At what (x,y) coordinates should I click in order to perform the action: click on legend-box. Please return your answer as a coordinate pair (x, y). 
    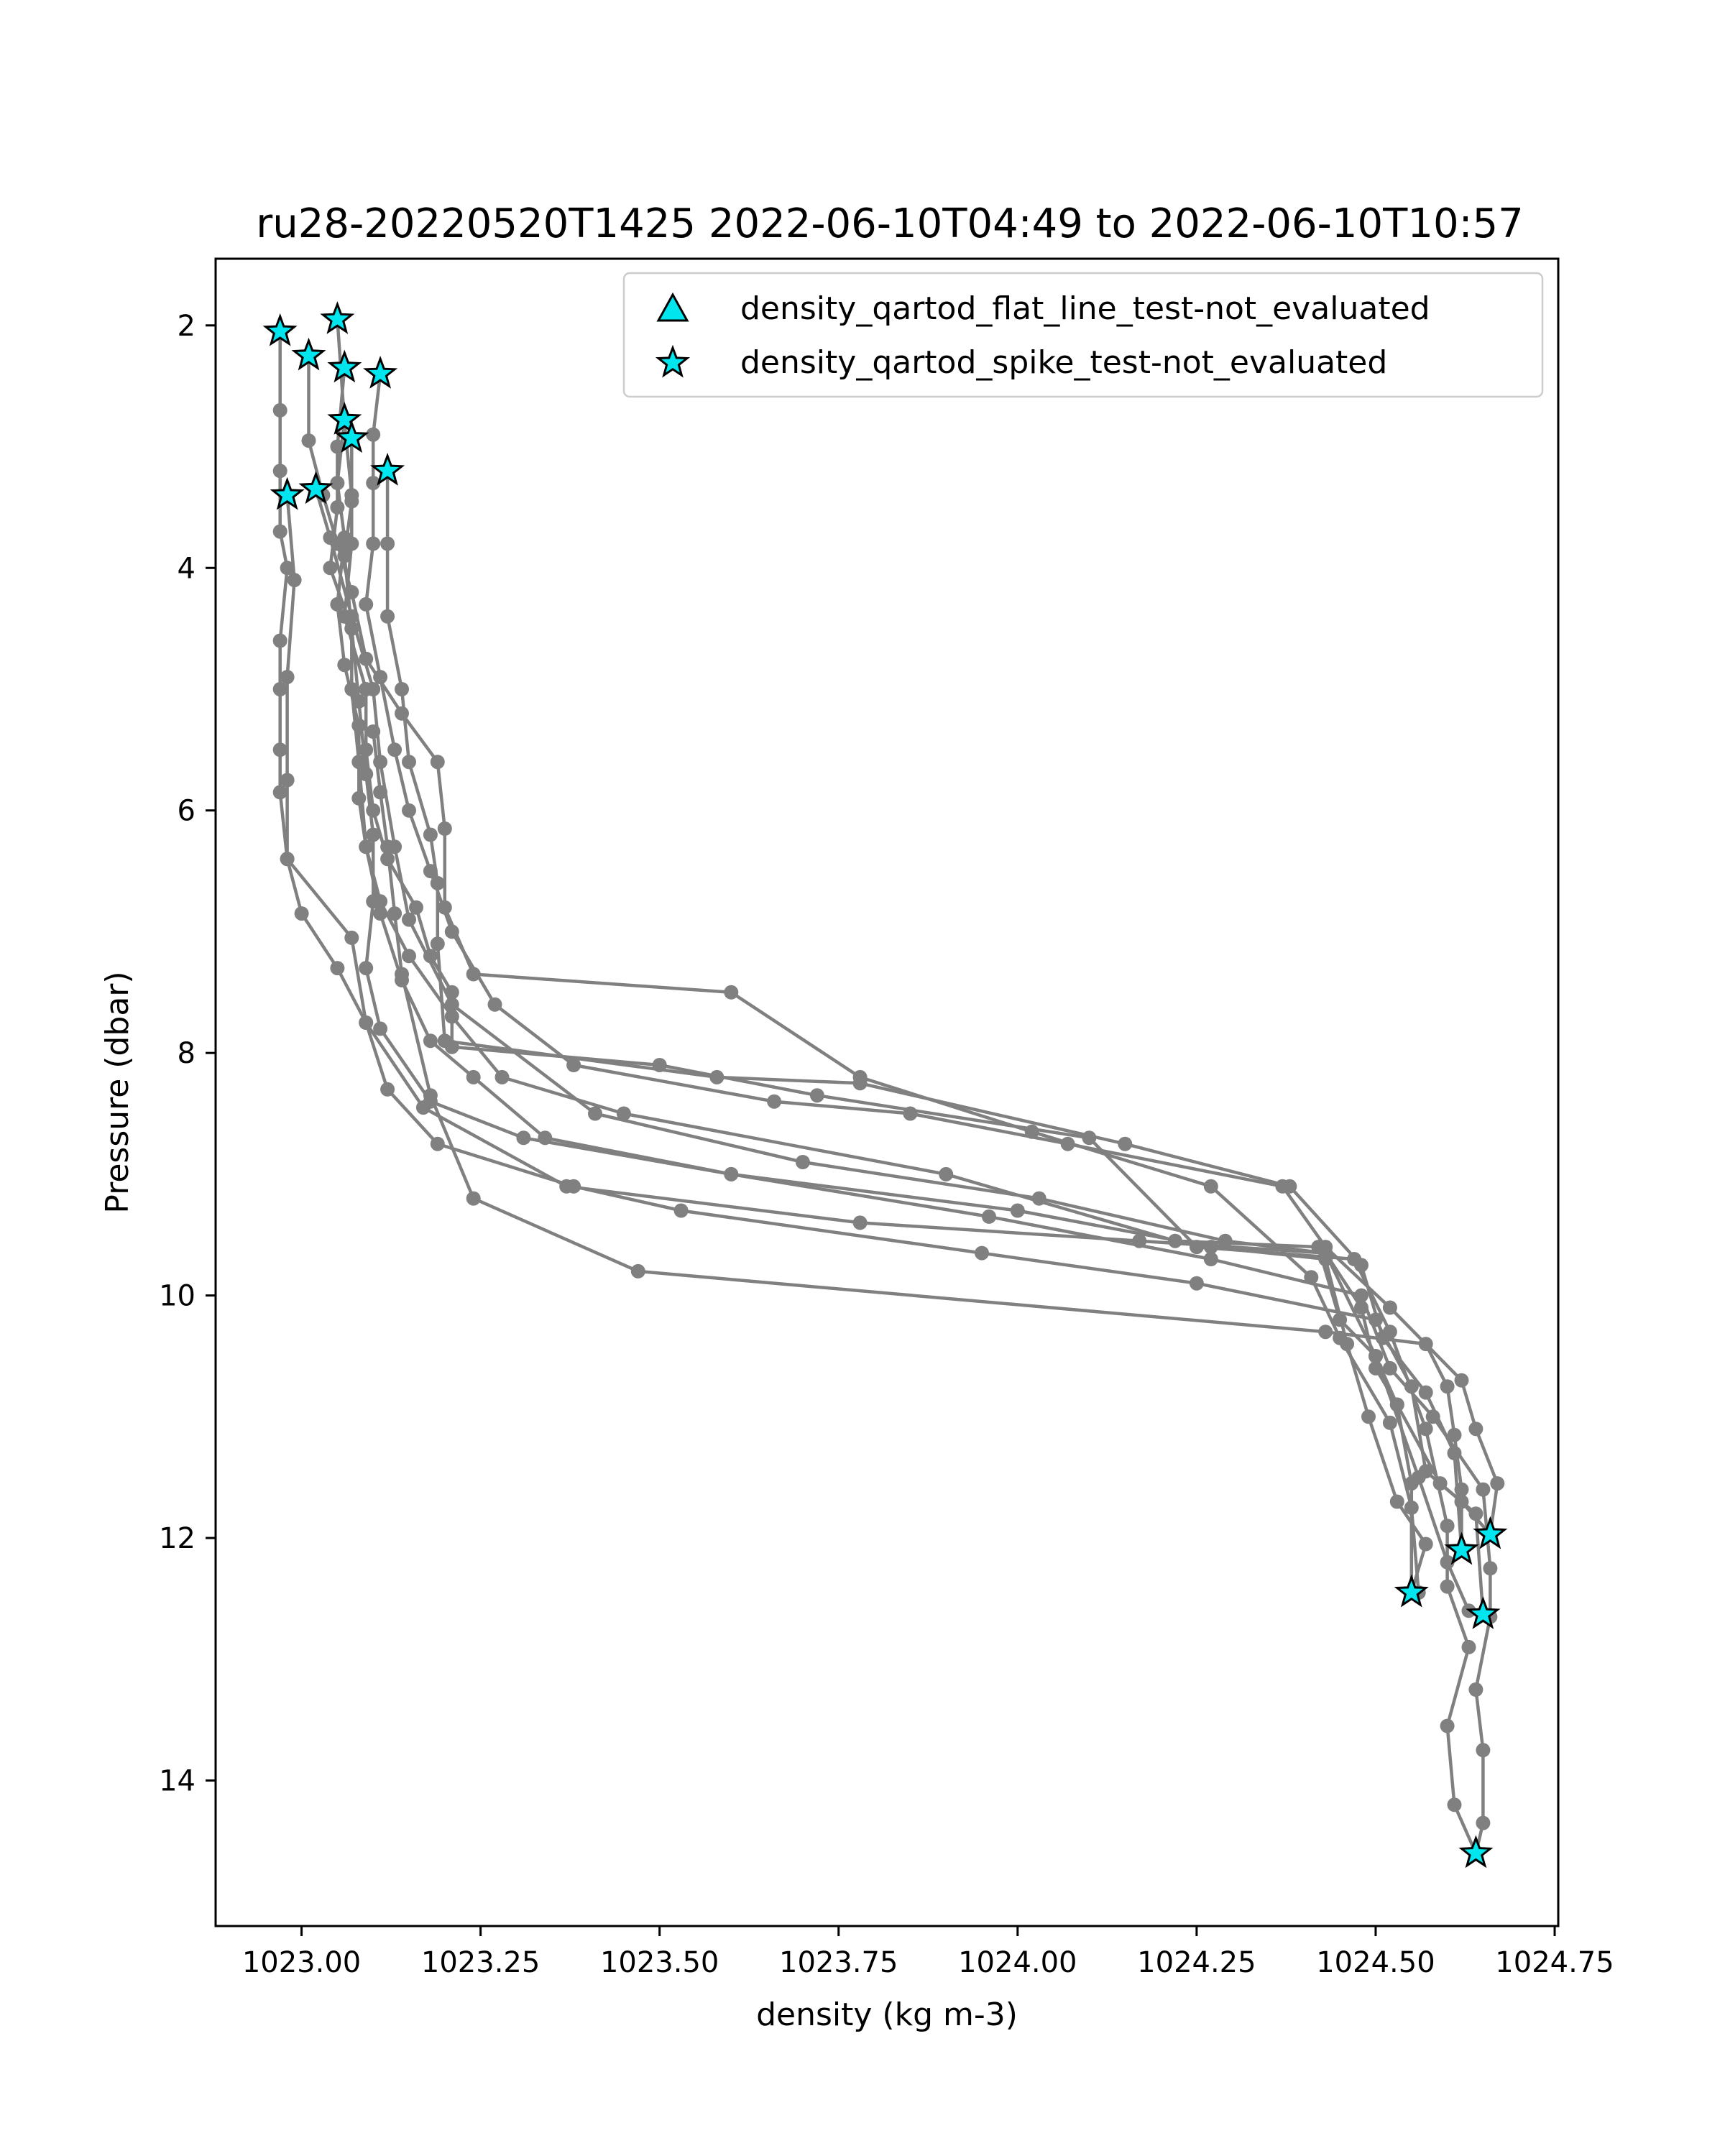
    Looking at the image, I should click on (1083, 335).